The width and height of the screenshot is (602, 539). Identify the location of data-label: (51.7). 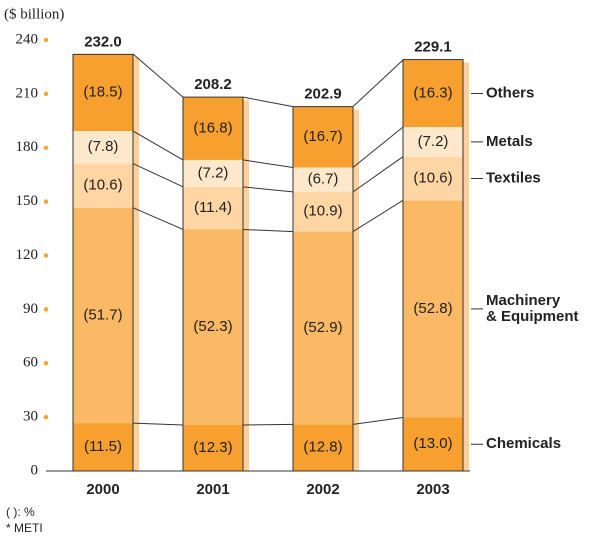
(102, 314).